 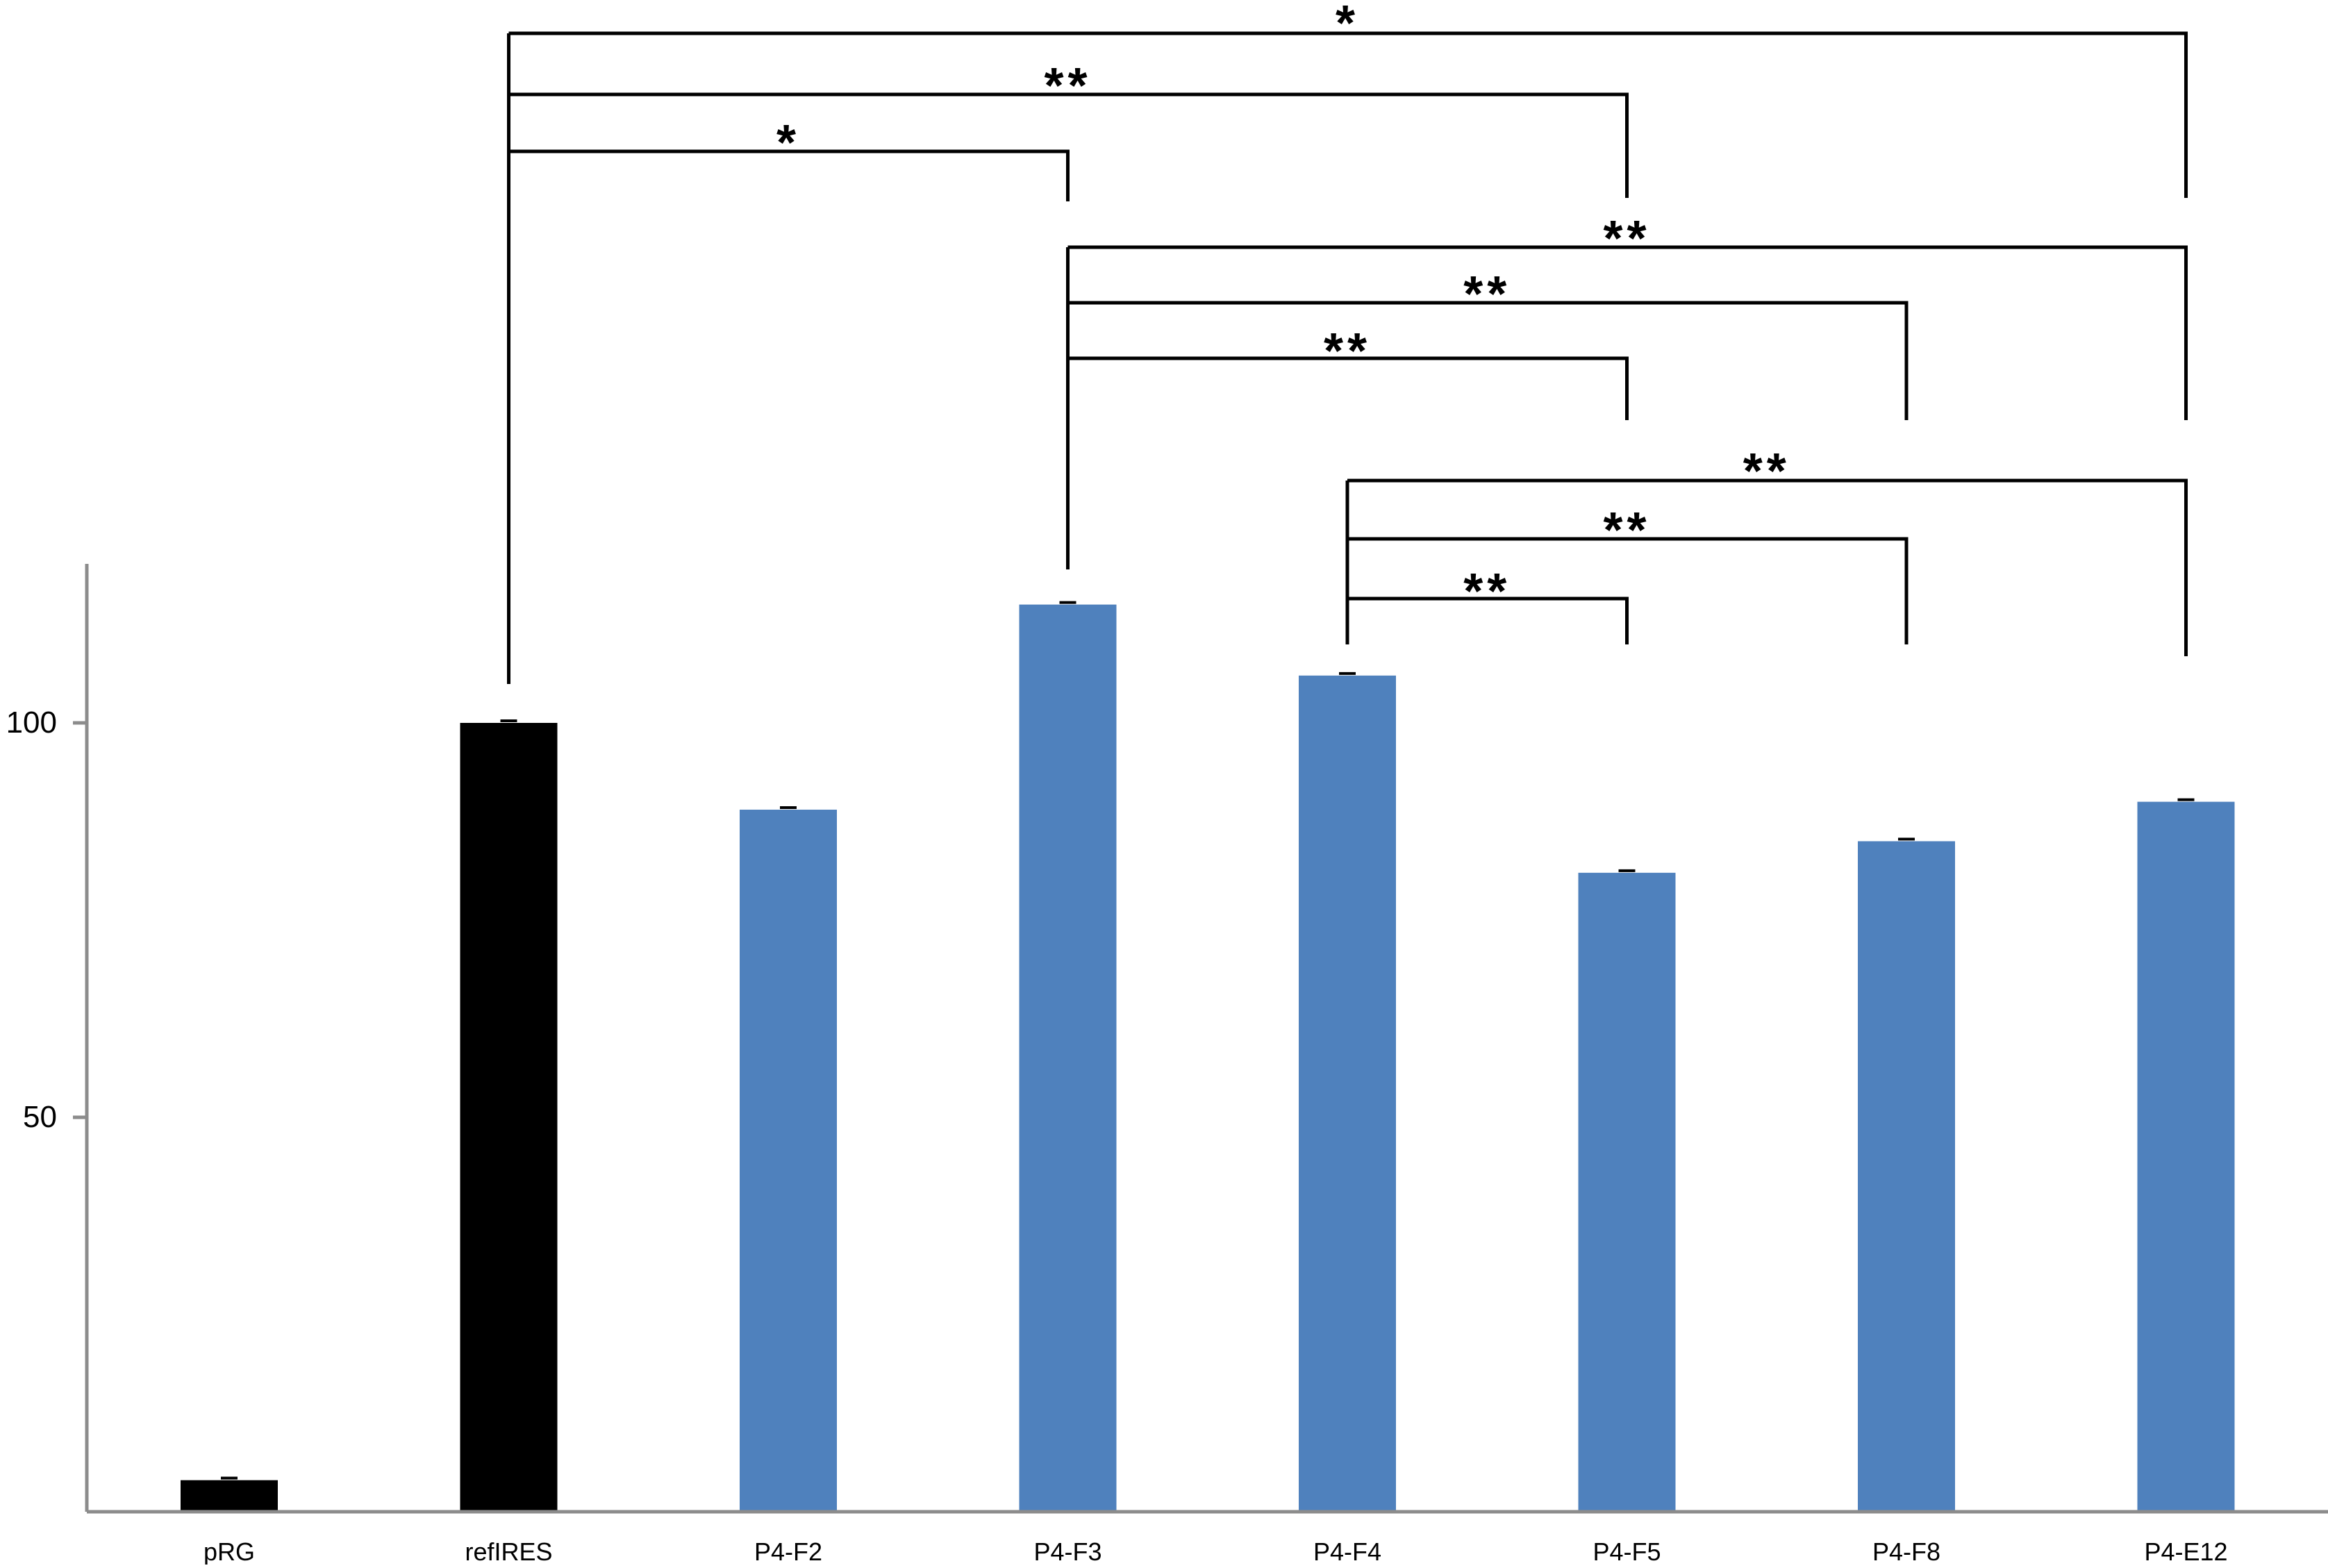 I want to click on sig-bracket-refIRES-P4-F3, so click(x=789, y=175).